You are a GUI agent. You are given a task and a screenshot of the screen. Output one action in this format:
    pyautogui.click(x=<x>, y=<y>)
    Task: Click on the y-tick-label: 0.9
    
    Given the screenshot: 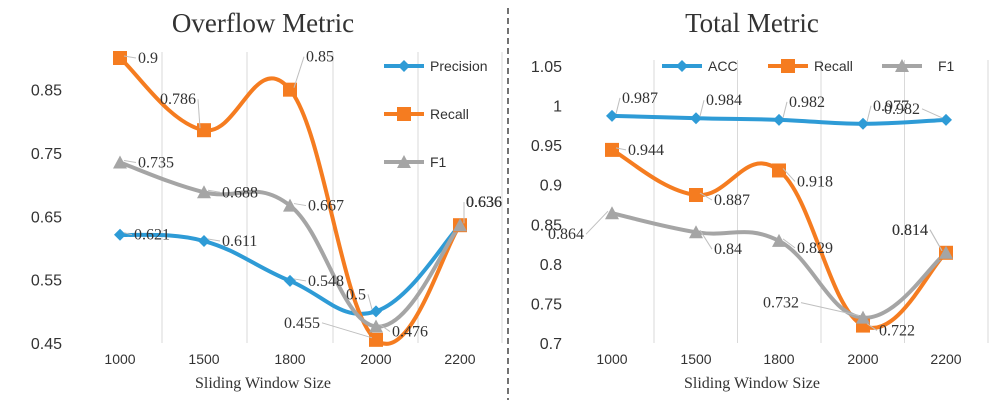 What is the action you would take?
    pyautogui.click(x=551, y=186)
    